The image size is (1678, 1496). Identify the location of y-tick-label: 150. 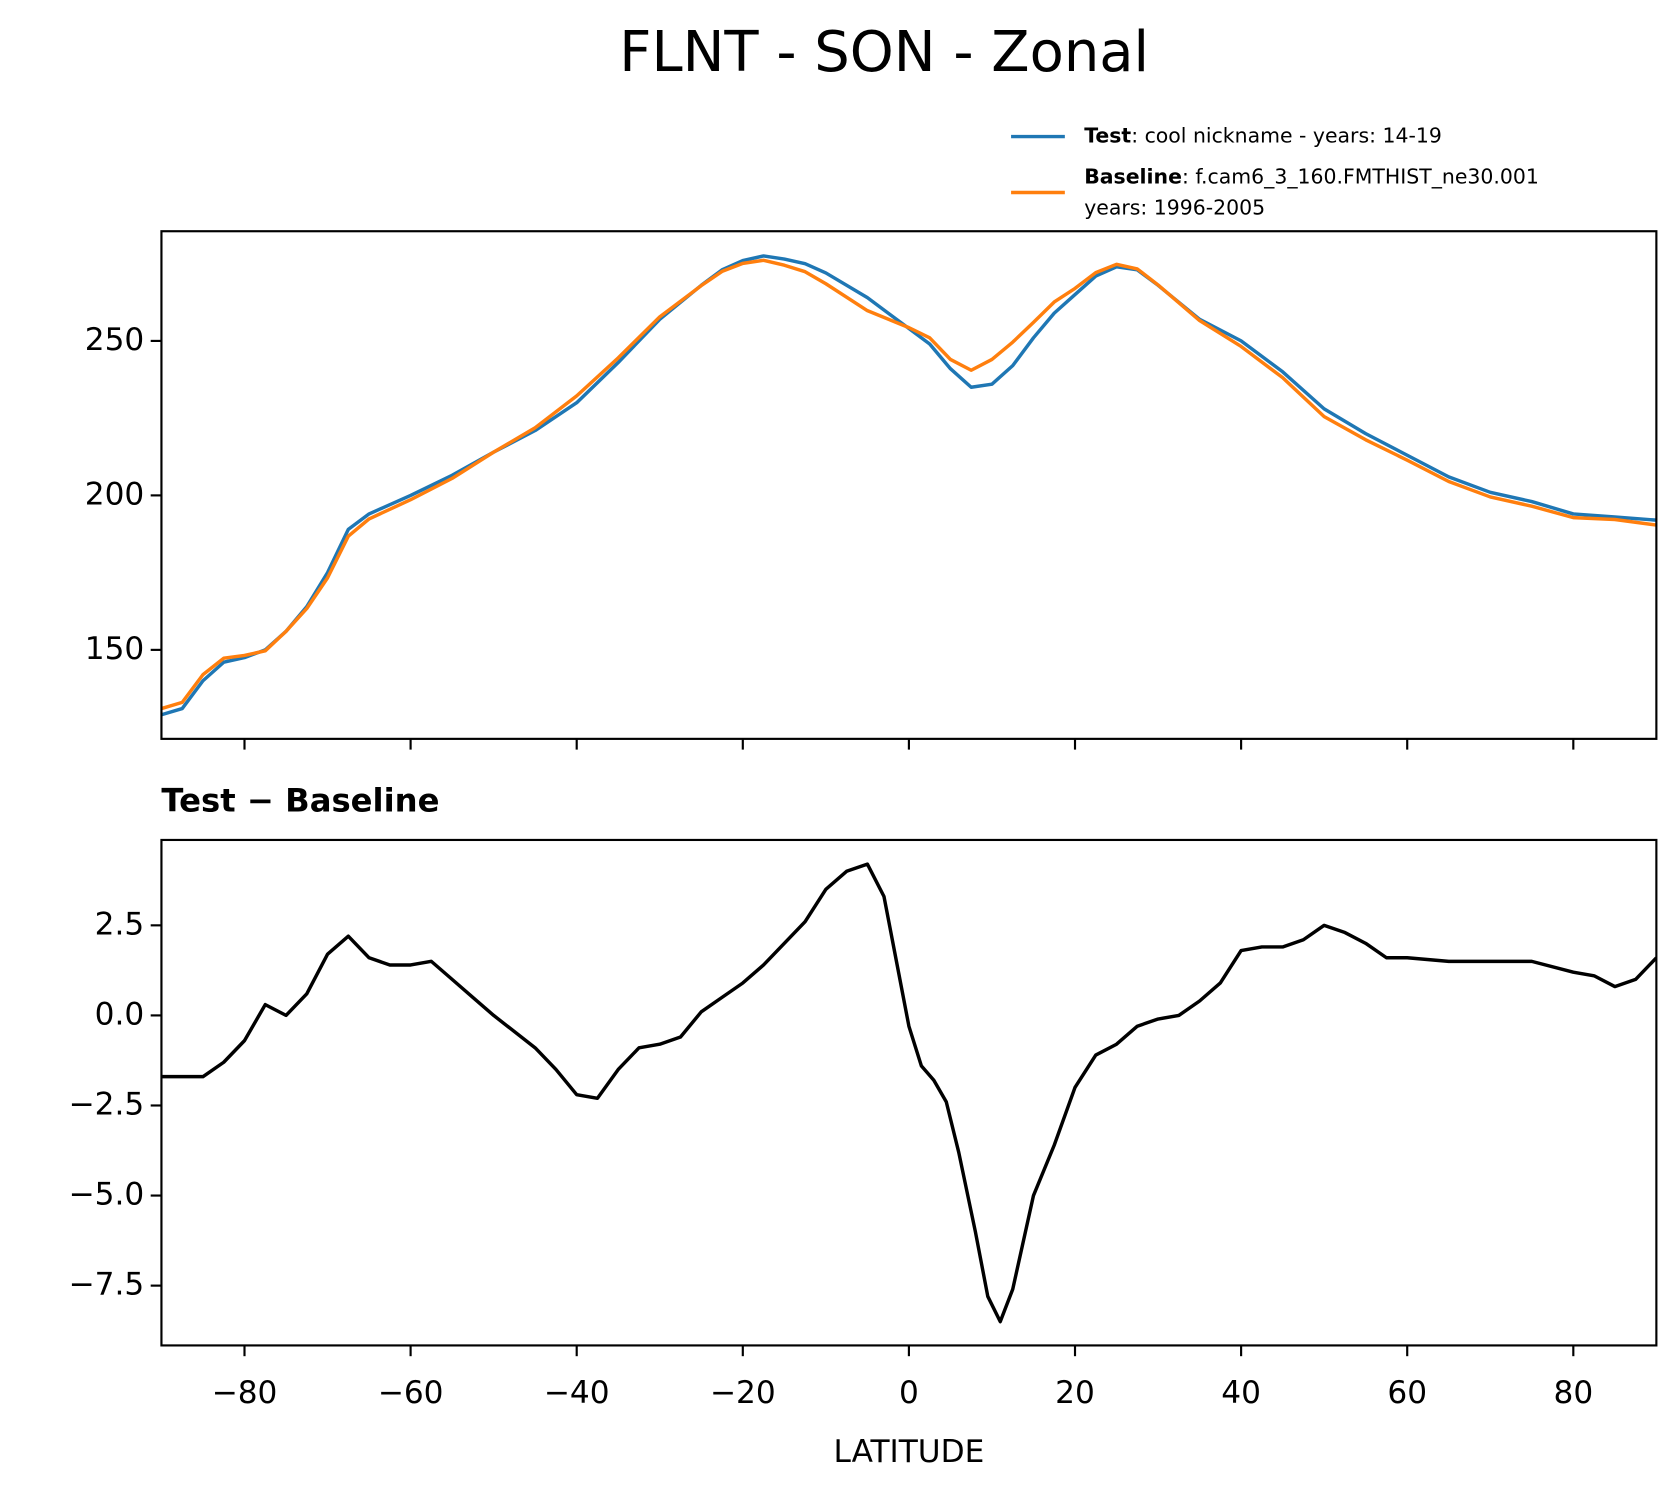
(115, 649).